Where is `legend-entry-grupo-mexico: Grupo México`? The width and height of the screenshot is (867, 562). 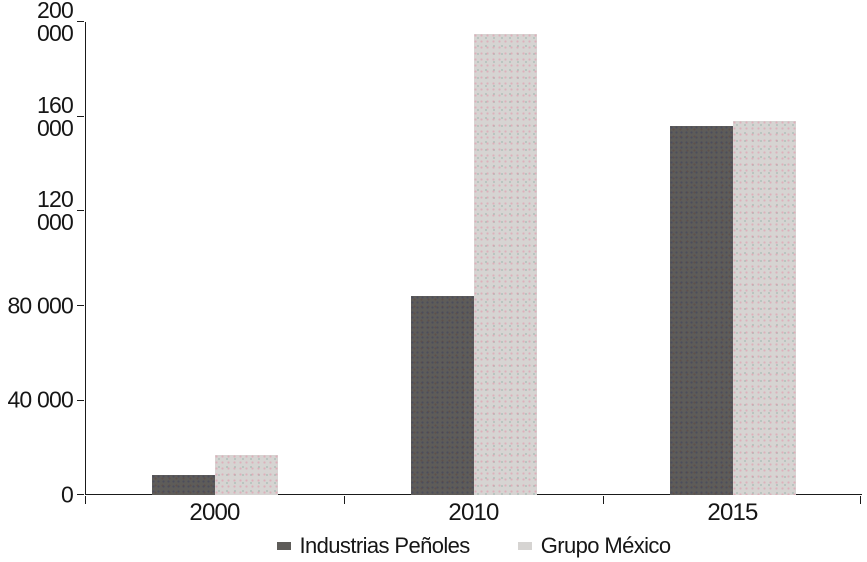 legend-entry-grupo-mexico: Grupo México is located at coordinates (594, 545).